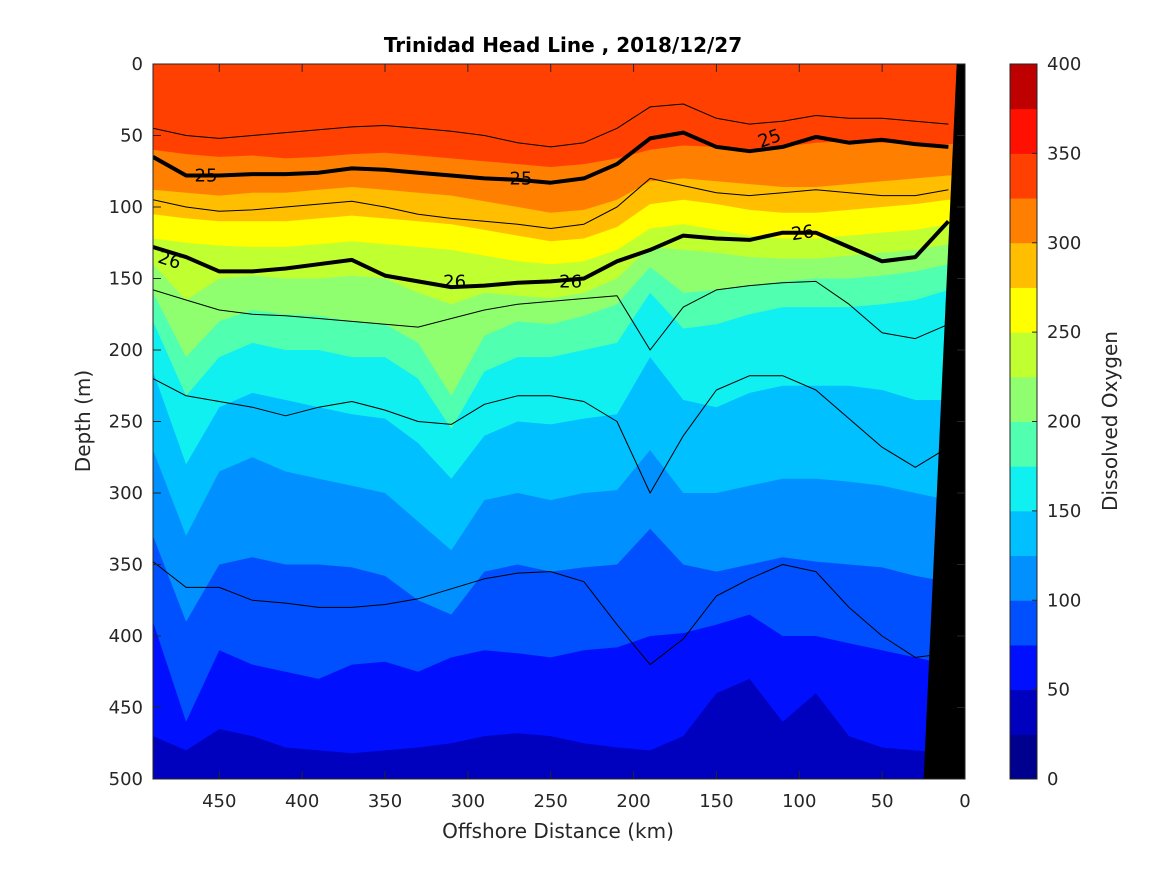  I want to click on y-axis-label: Depth (m), so click(83, 421).